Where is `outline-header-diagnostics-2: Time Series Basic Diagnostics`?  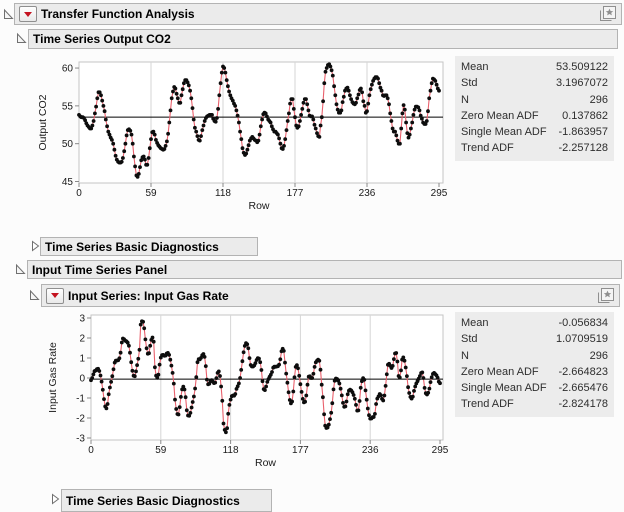 outline-header-diagnostics-2: Time Series Basic Diagnostics is located at coordinates (166, 500).